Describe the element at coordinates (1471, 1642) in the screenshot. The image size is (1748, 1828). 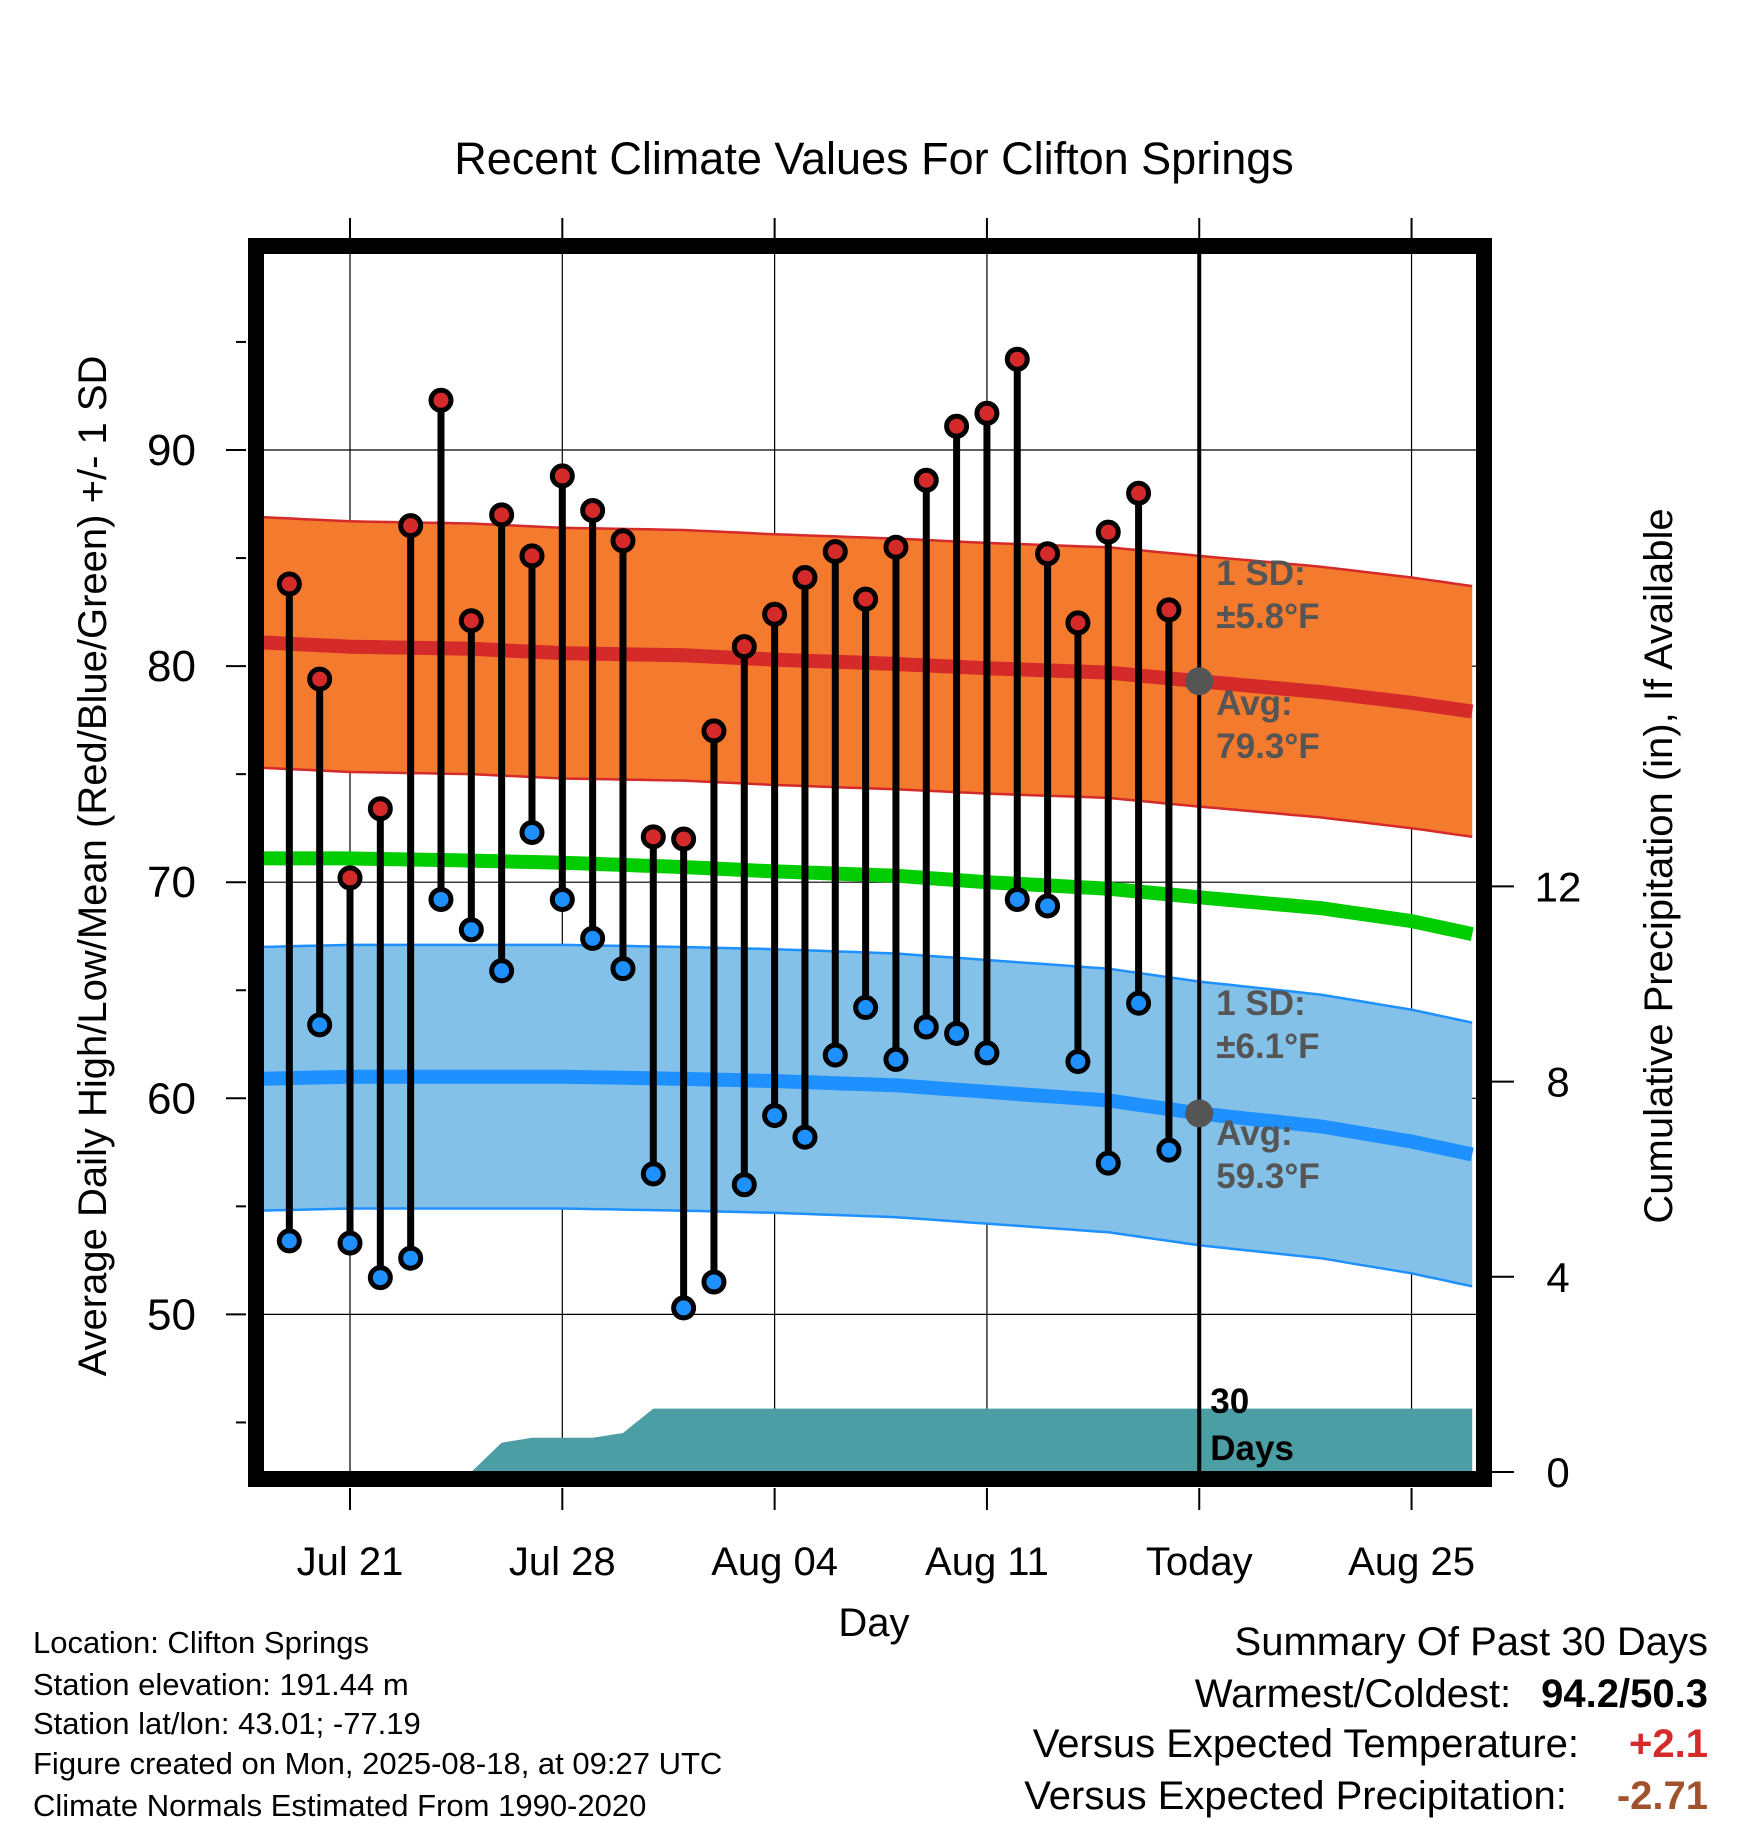
I see `summary-title: Summary Of Past 30 Days` at that location.